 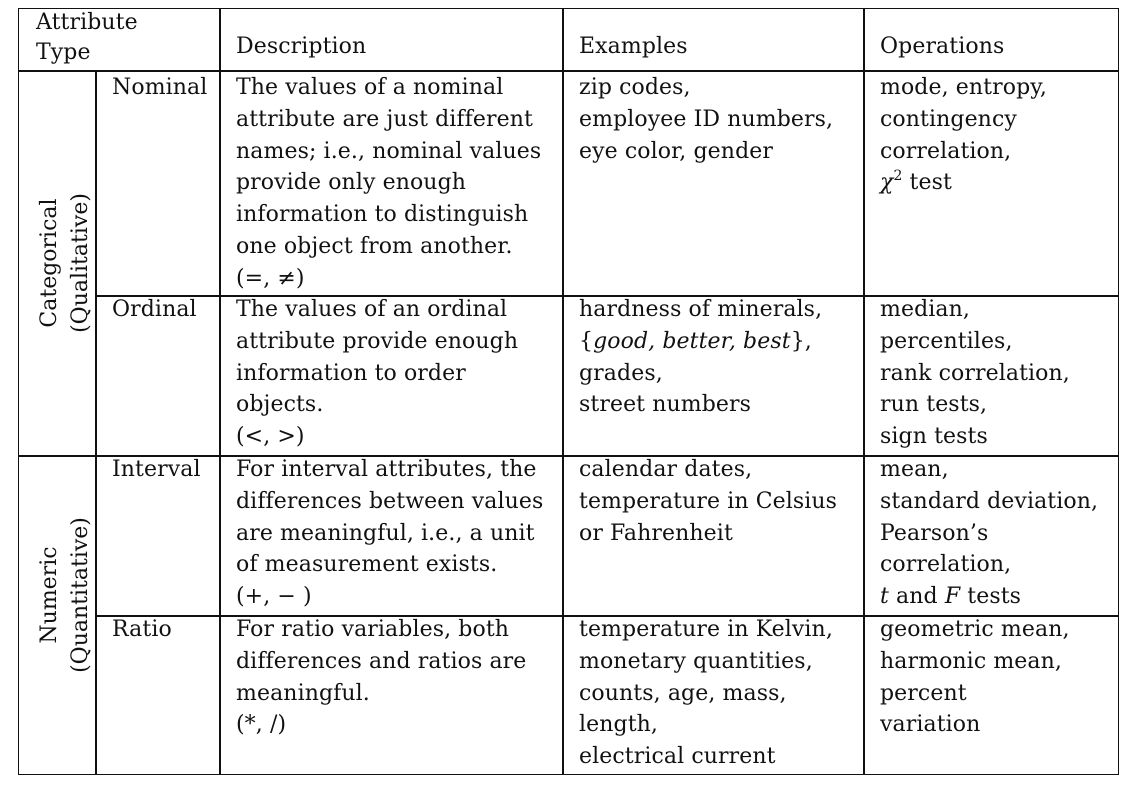 What do you see at coordinates (568, 71) in the screenshot?
I see `header-divider` at bounding box center [568, 71].